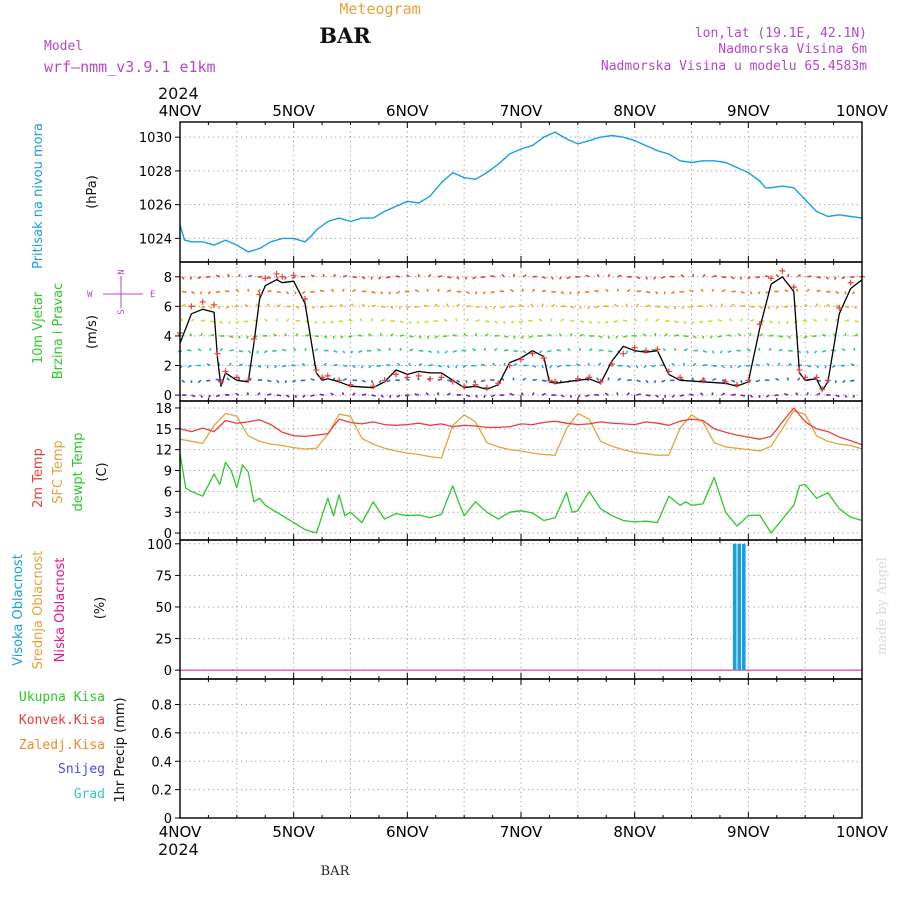 The width and height of the screenshot is (900, 900). What do you see at coordinates (514, 332) in the screenshot?
I see `wind-panel: 0 2 4 6 8` at bounding box center [514, 332].